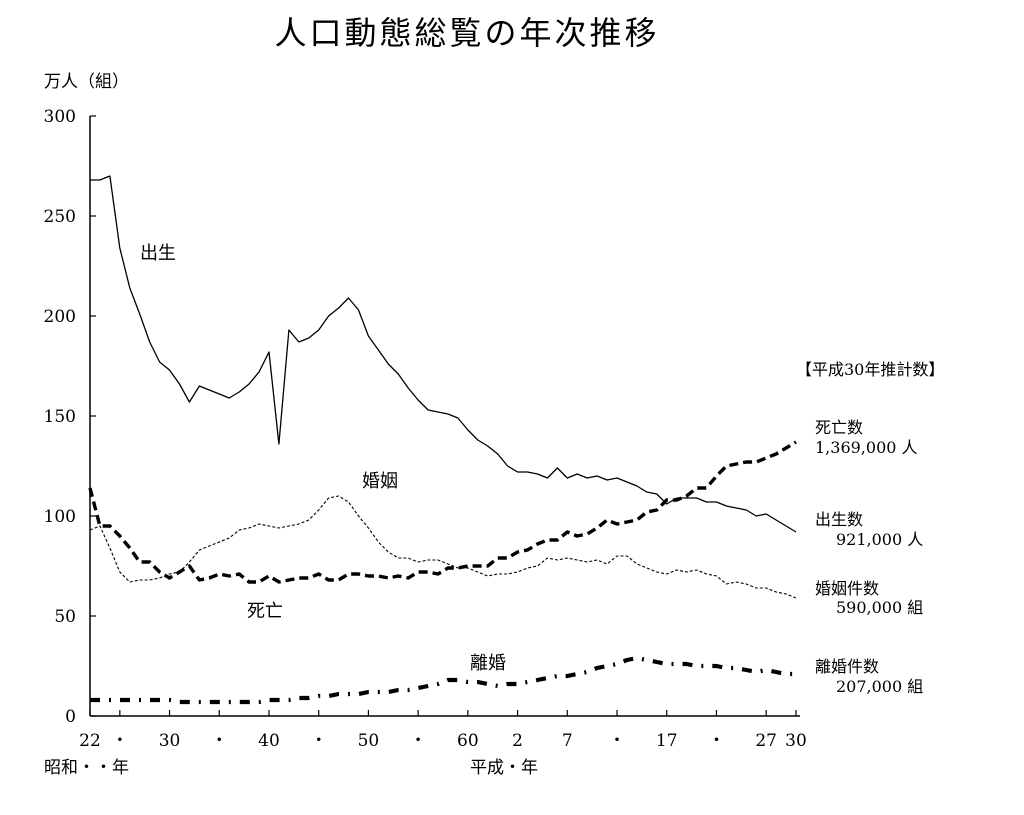 This screenshot has height=815, width=1024. What do you see at coordinates (504, 768) in the screenshot?
I see `era-label-heisei: 平成・年` at bounding box center [504, 768].